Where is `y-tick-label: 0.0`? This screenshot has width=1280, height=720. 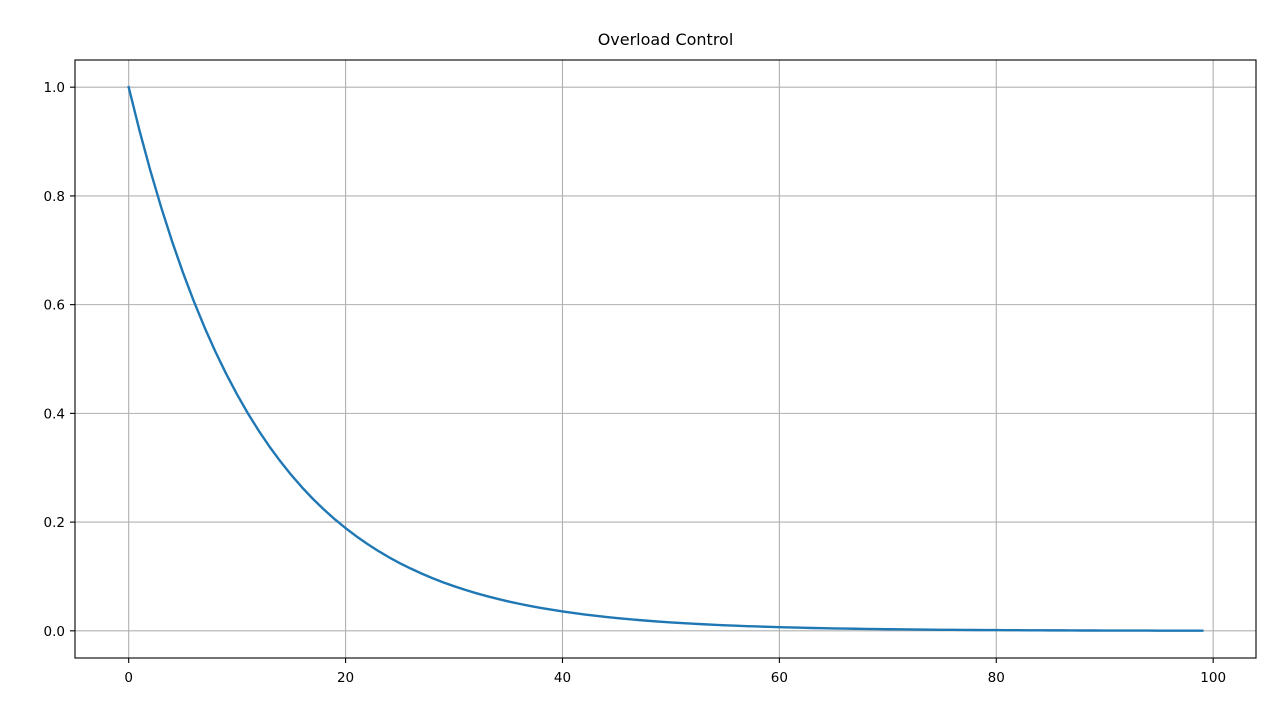 y-tick-label: 0.0 is located at coordinates (54, 632).